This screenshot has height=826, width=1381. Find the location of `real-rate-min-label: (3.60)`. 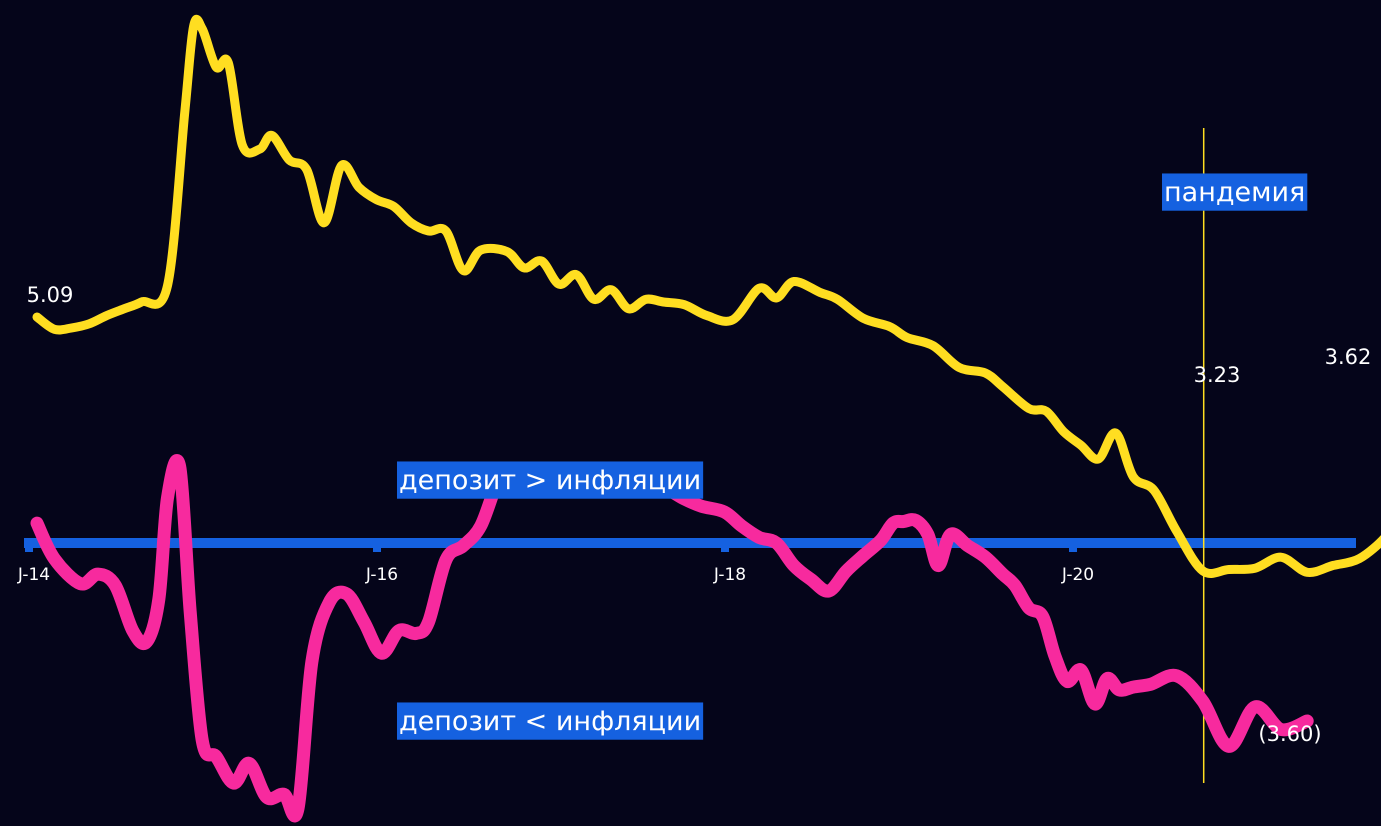

real-rate-min-label: (3.60) is located at coordinates (1289, 734).